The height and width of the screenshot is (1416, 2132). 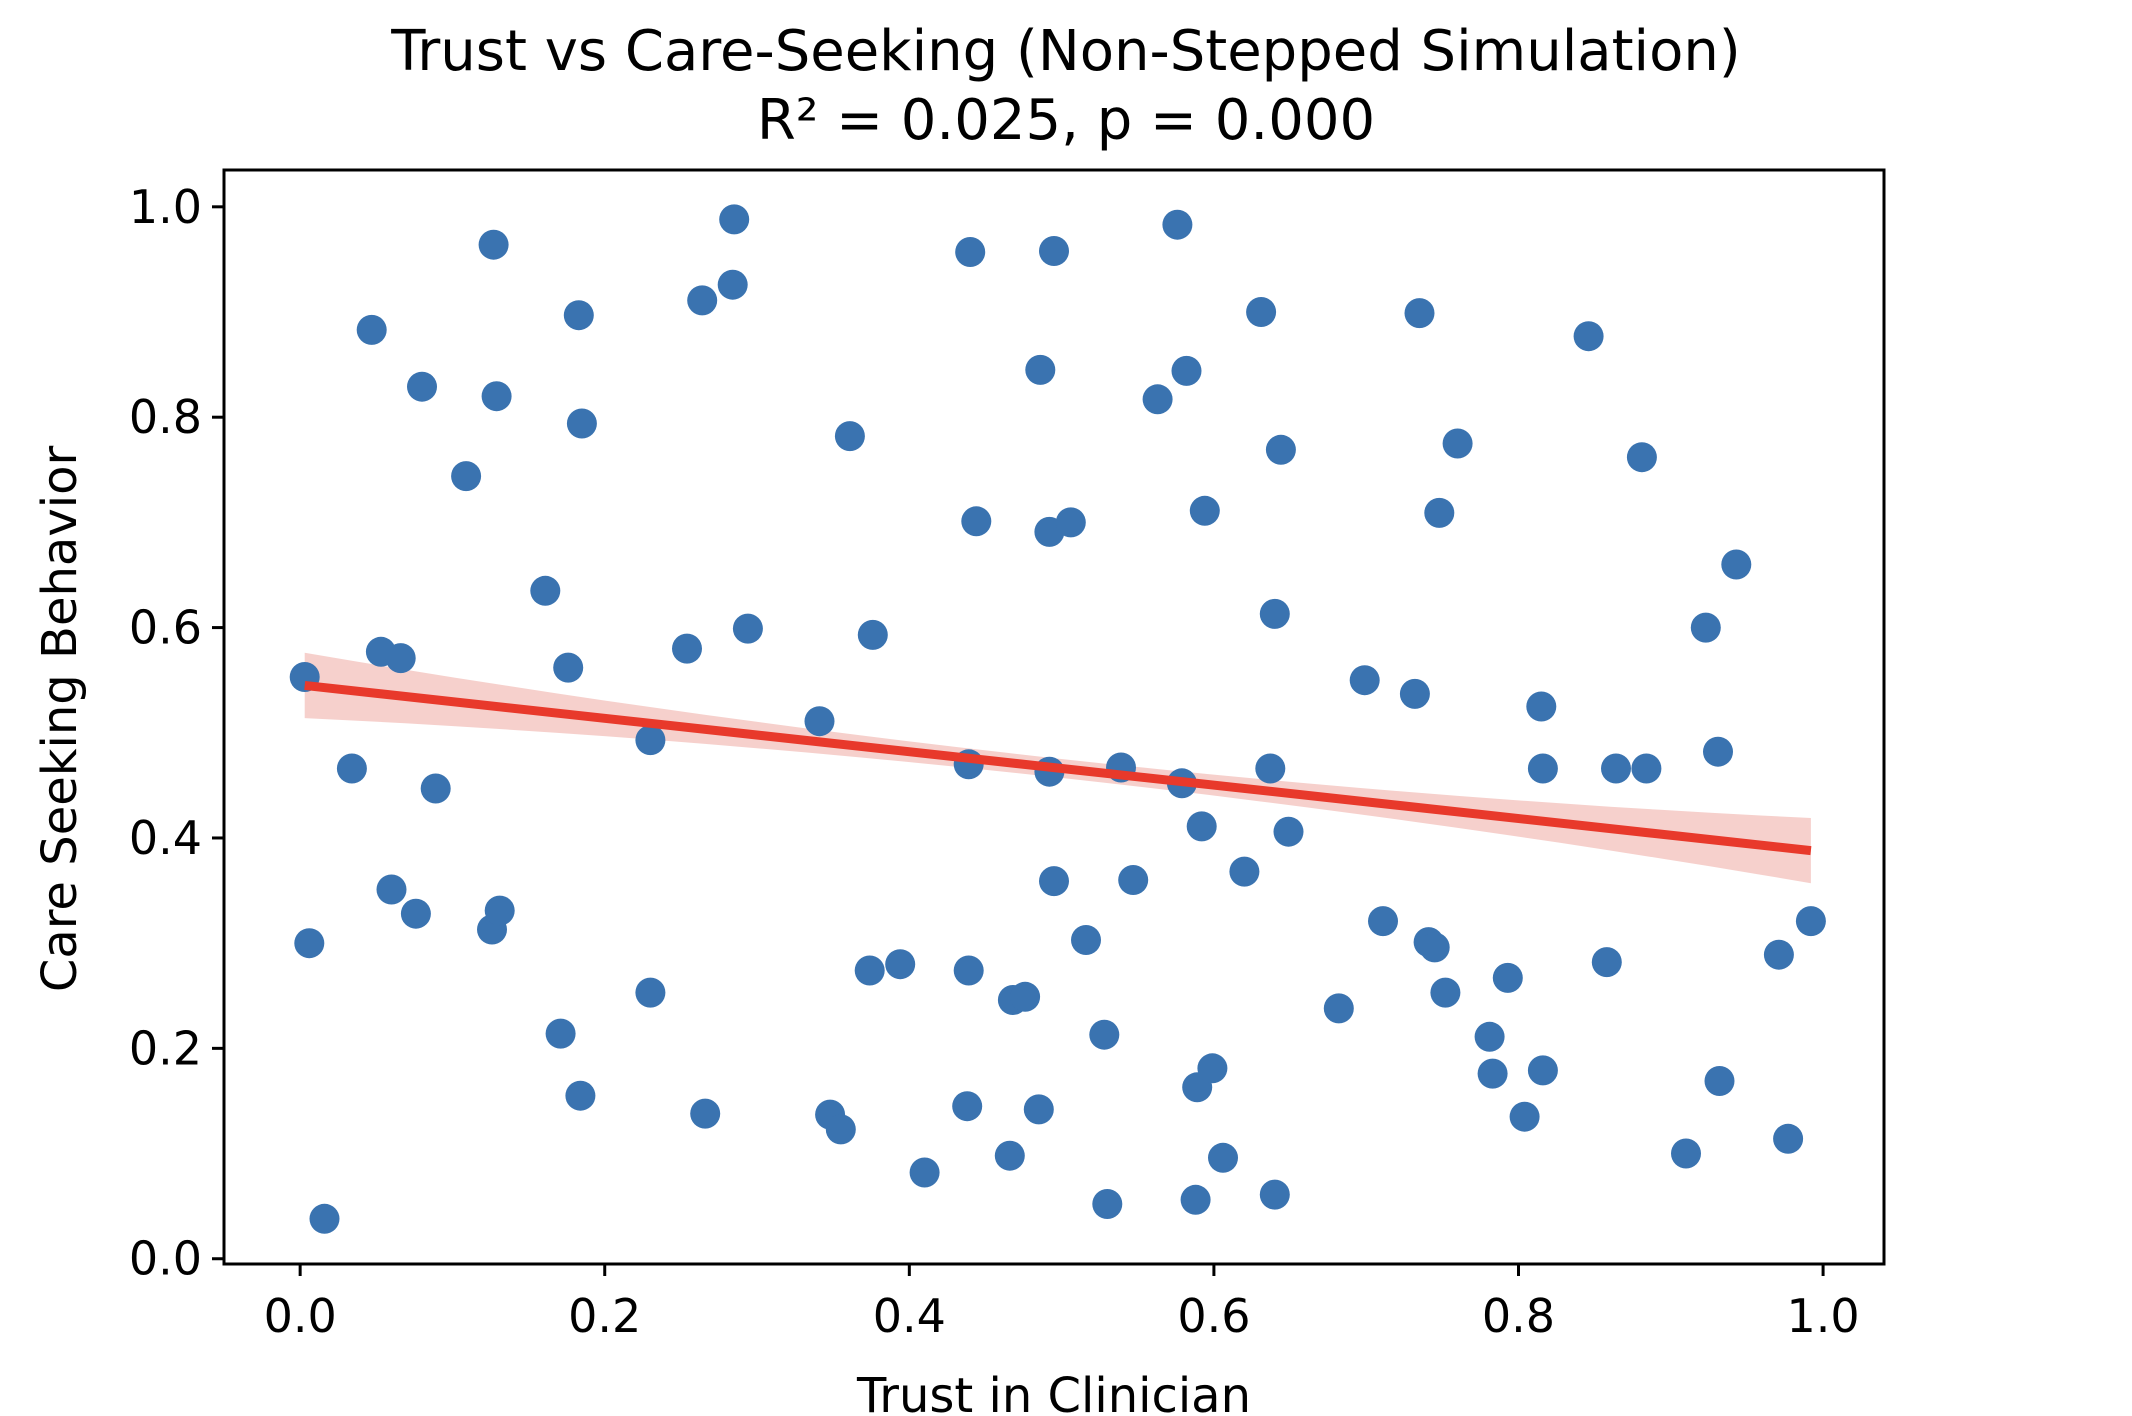 I want to click on x-tick-label: 0.6, so click(x=1213, y=1316).